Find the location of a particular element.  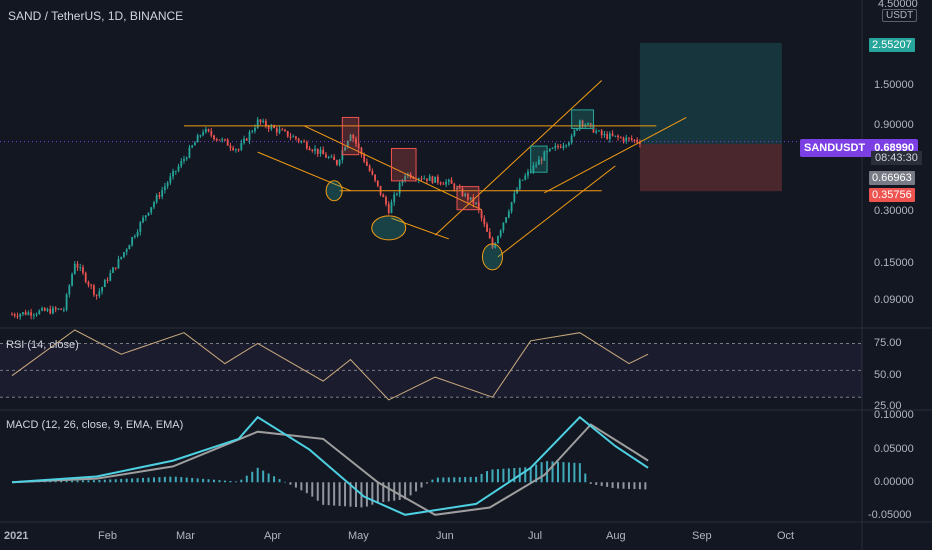

time-axis-label: Mar is located at coordinates (185, 536).